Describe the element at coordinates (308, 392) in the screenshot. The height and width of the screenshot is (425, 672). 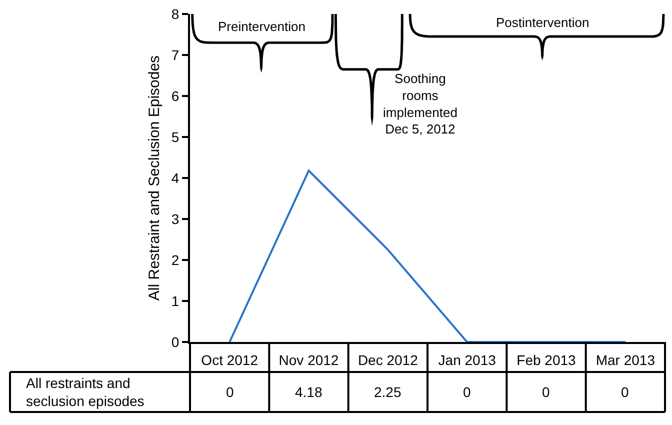
I see `data-label: 4.18` at that location.